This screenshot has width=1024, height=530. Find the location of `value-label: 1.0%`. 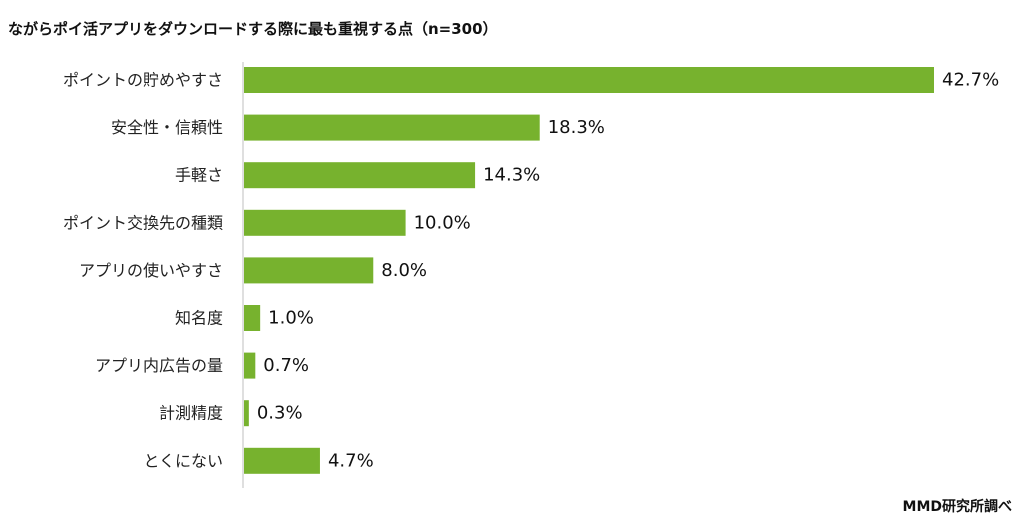

value-label: 1.0% is located at coordinates (291, 318).